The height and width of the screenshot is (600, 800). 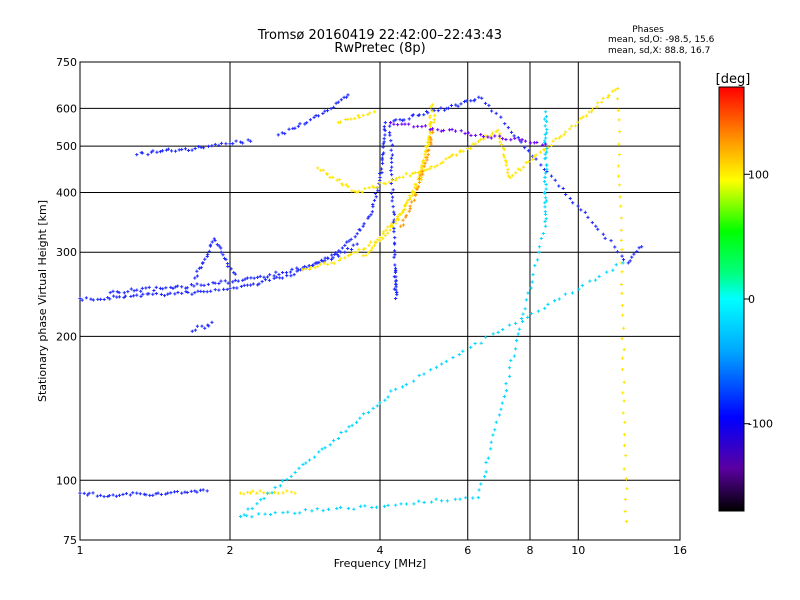 I want to click on colorbar-tick-labels: 100 0 -100, so click(x=758, y=299).